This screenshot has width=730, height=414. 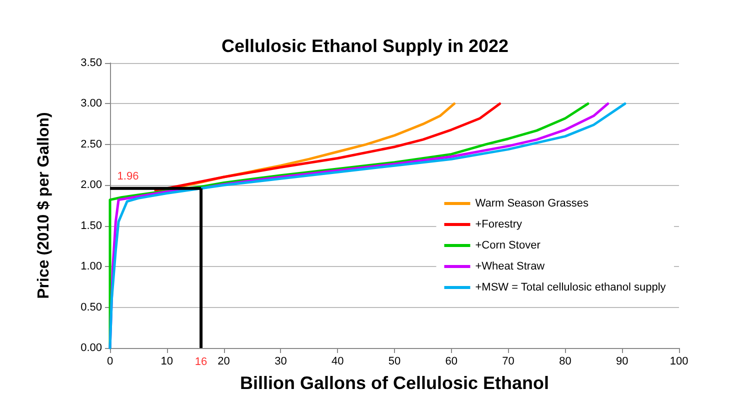 What do you see at coordinates (167, 362) in the screenshot?
I see `x-tick-label: 10` at bounding box center [167, 362].